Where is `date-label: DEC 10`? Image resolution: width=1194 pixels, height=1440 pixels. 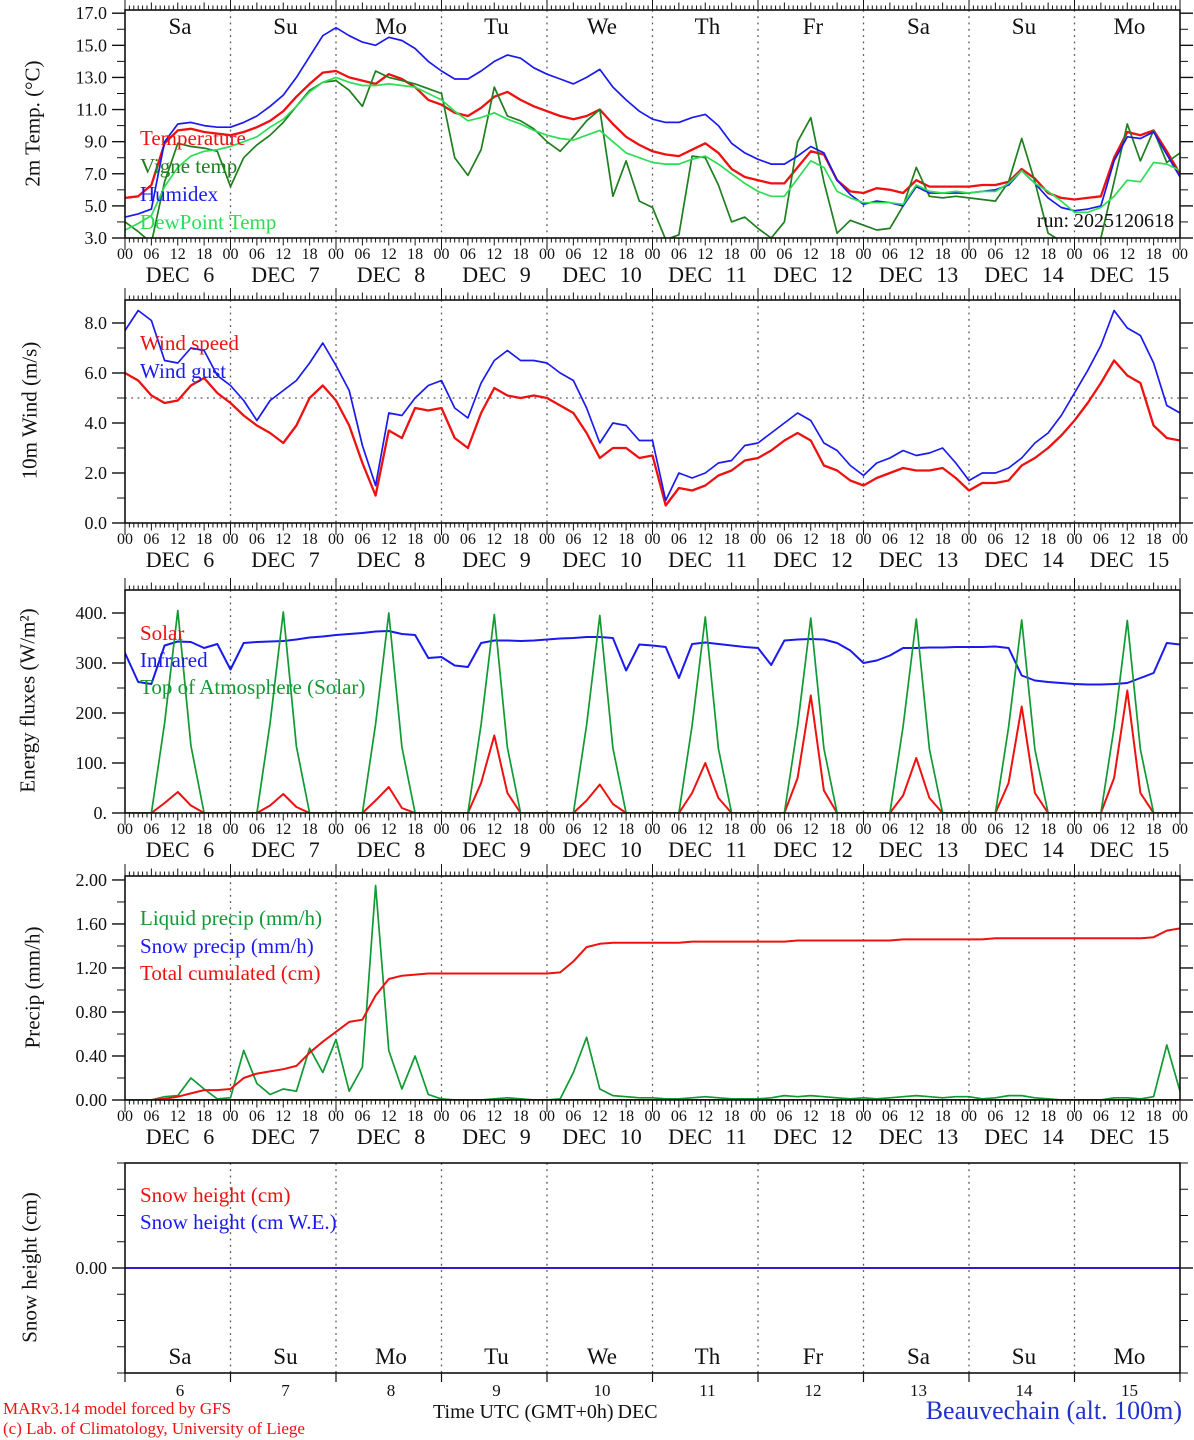
date-label: DEC 10 is located at coordinates (602, 274).